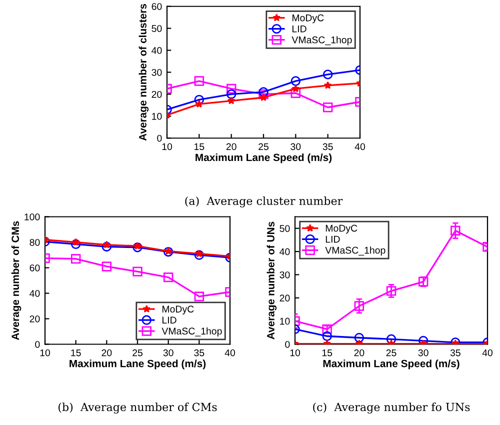 Image resolution: width=500 pixels, height=425 pixels. I want to click on y-tick-label: 80, so click(35, 242).